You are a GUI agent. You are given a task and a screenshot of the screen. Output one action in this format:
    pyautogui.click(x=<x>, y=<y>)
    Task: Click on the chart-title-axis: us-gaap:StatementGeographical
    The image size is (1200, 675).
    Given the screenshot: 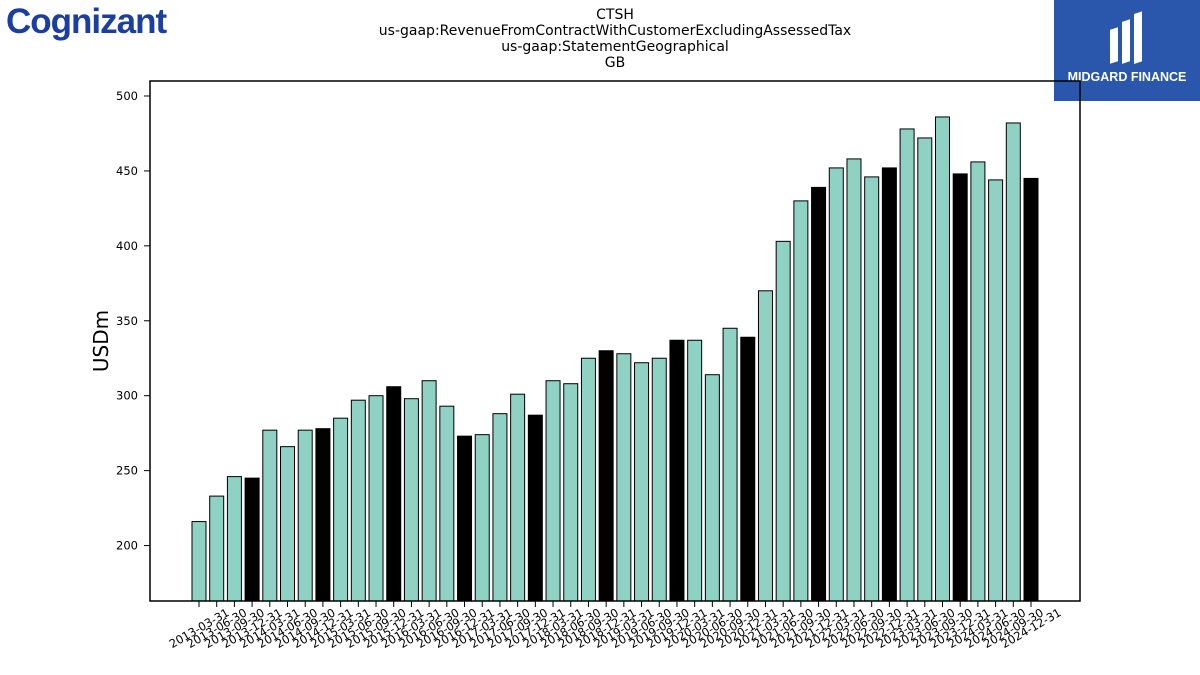 What is the action you would take?
    pyautogui.click(x=615, y=47)
    